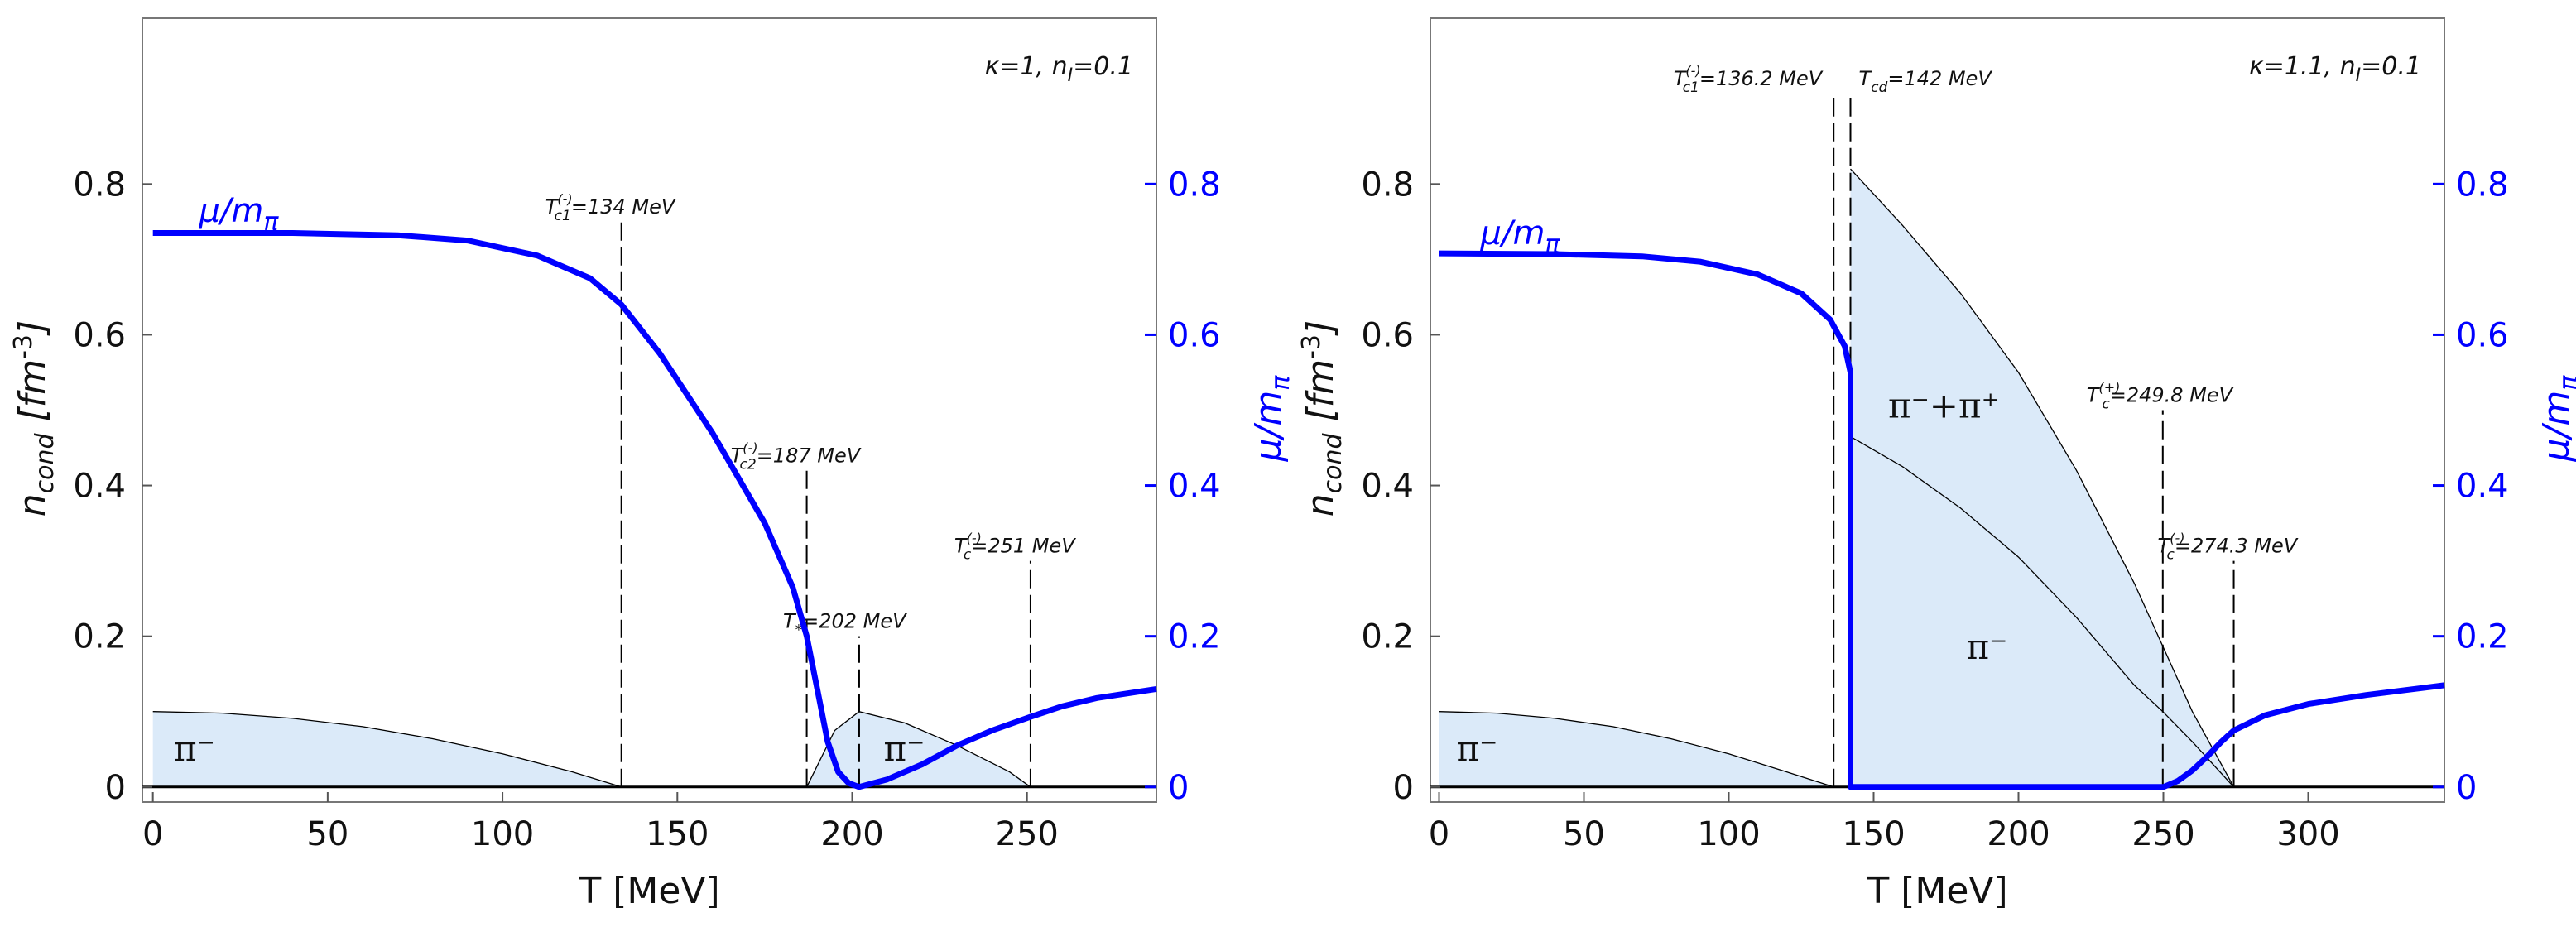 The height and width of the screenshot is (932, 2576). I want to click on threshold-label: T(-) c2=187 MeV, so click(796, 457).